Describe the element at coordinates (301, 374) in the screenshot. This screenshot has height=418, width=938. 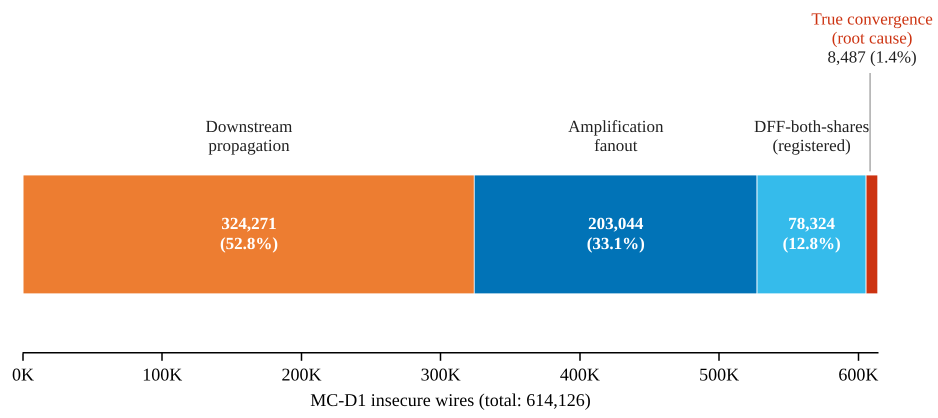
I see `x-tick-label: 200K` at that location.